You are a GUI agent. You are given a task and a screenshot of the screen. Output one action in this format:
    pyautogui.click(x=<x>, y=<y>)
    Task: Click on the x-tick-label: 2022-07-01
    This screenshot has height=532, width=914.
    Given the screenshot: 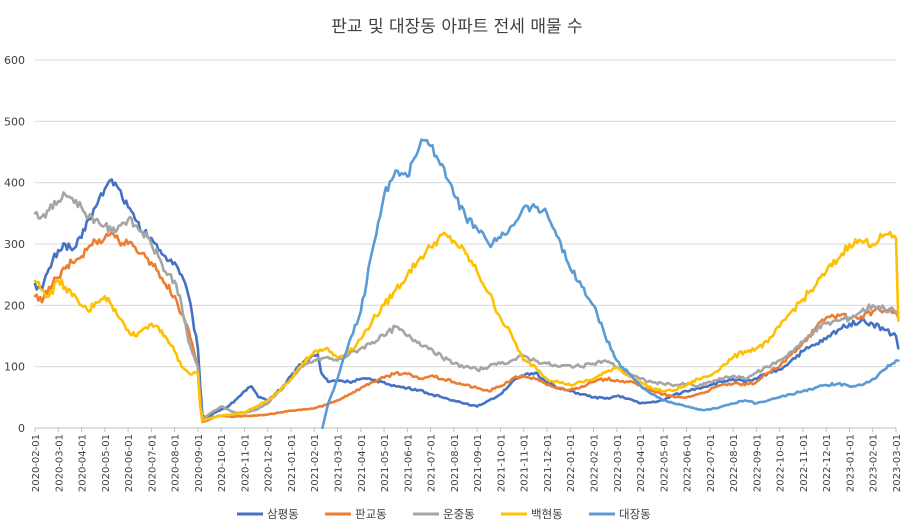 What is the action you would take?
    pyautogui.click(x=711, y=463)
    